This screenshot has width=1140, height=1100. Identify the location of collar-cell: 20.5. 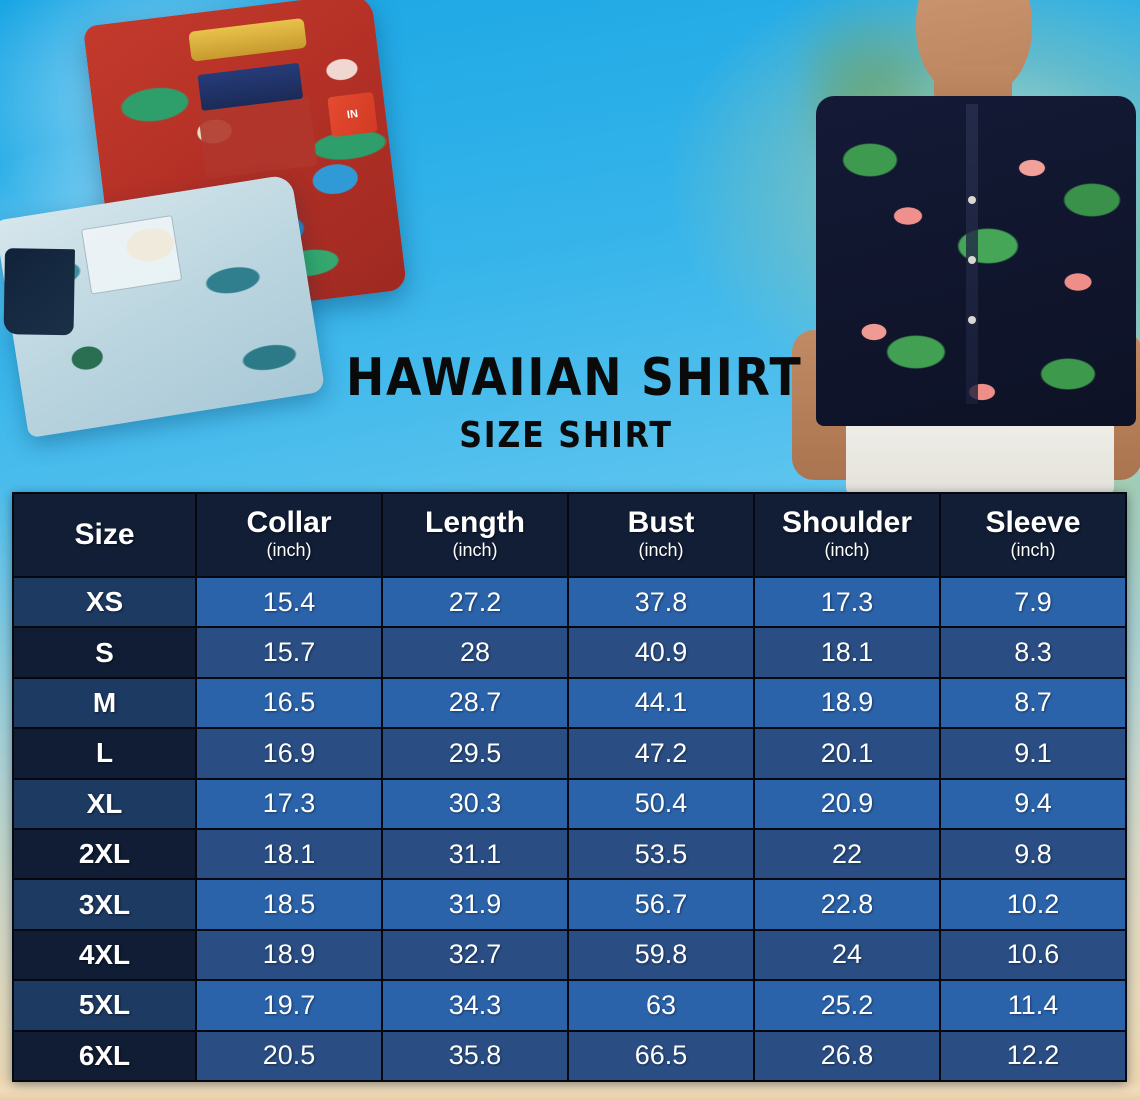
(289, 1056).